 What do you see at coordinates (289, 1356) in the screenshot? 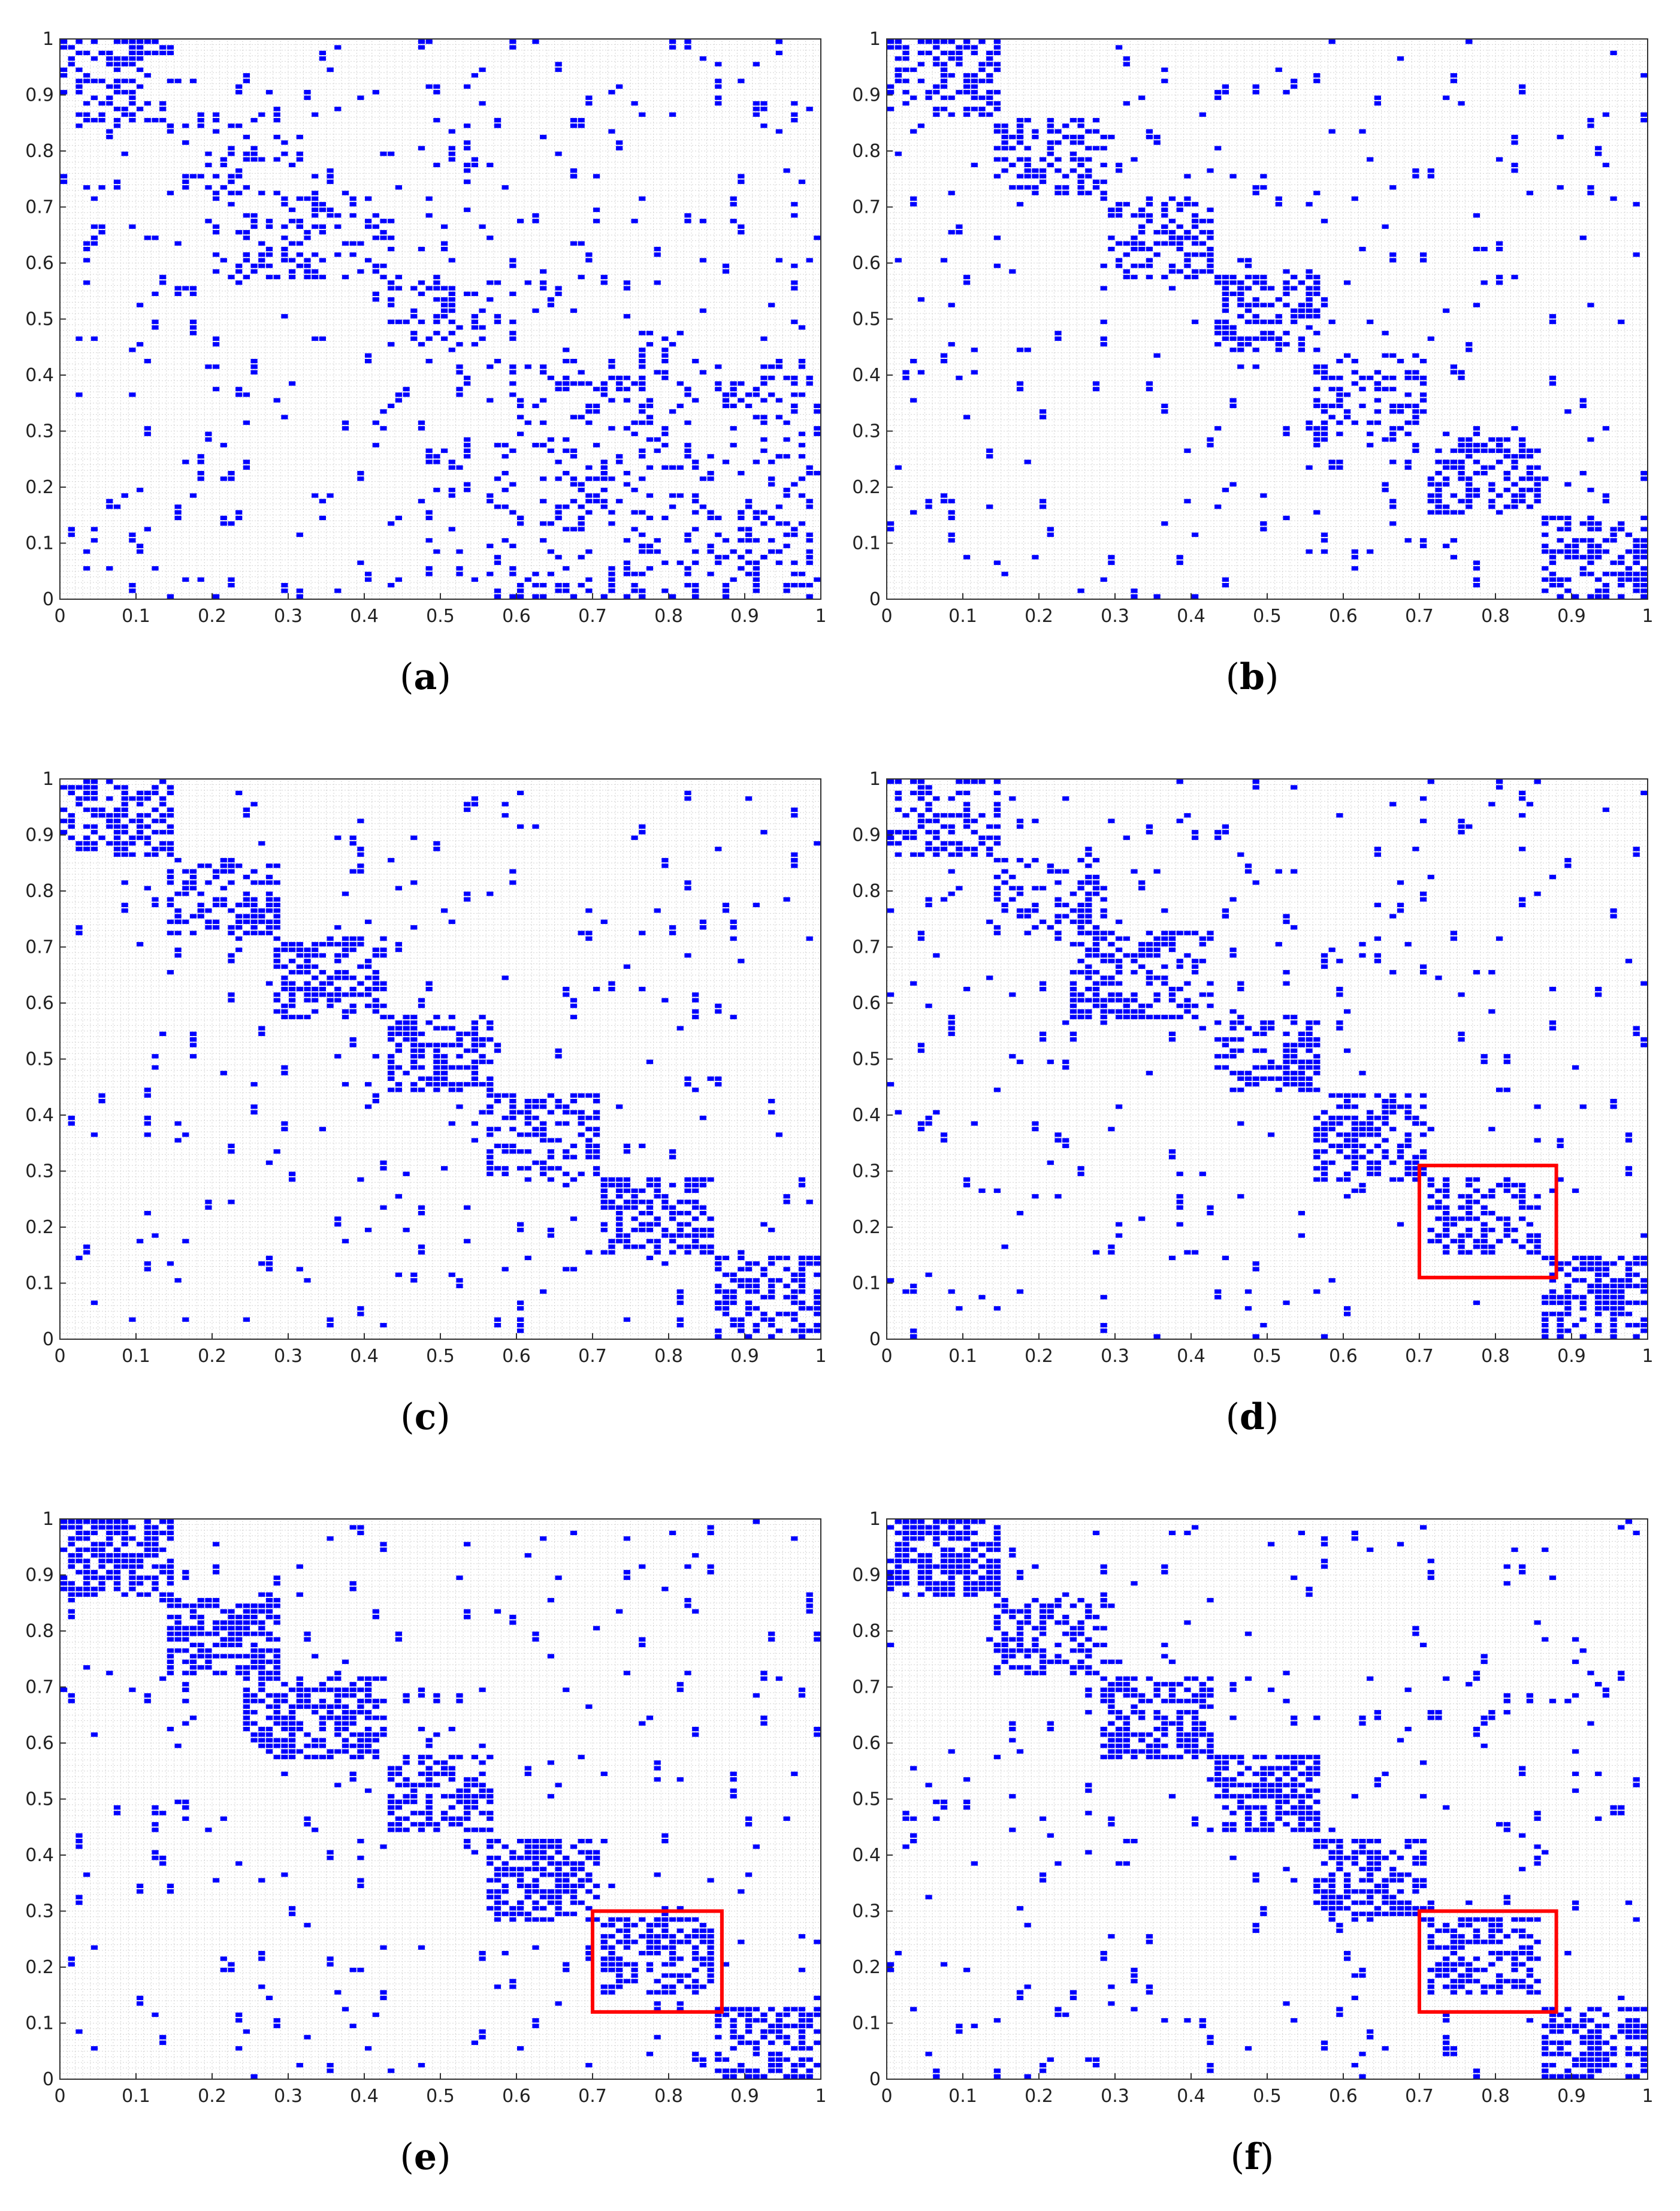
I see `x-tick-label: 0.3` at bounding box center [289, 1356].